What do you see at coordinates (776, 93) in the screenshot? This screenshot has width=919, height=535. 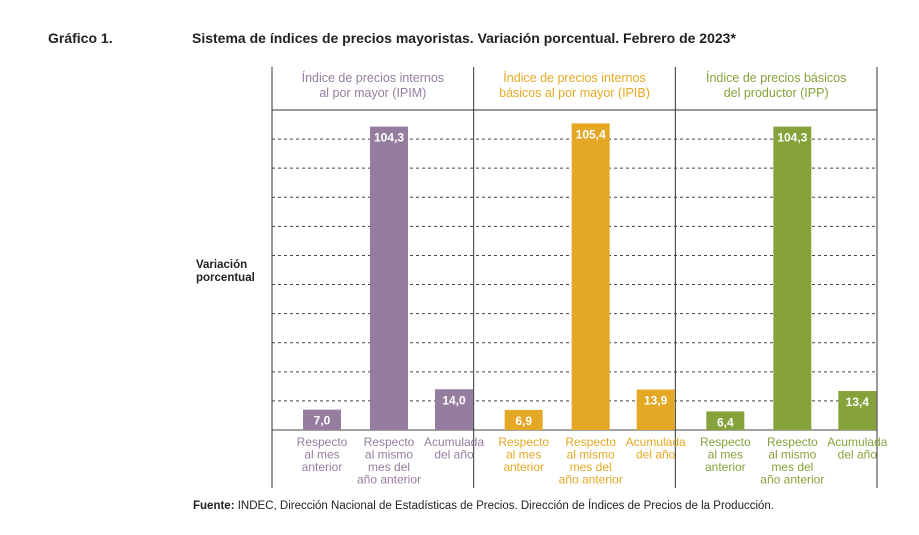 I see `group-header-line: del productor (IPP)` at bounding box center [776, 93].